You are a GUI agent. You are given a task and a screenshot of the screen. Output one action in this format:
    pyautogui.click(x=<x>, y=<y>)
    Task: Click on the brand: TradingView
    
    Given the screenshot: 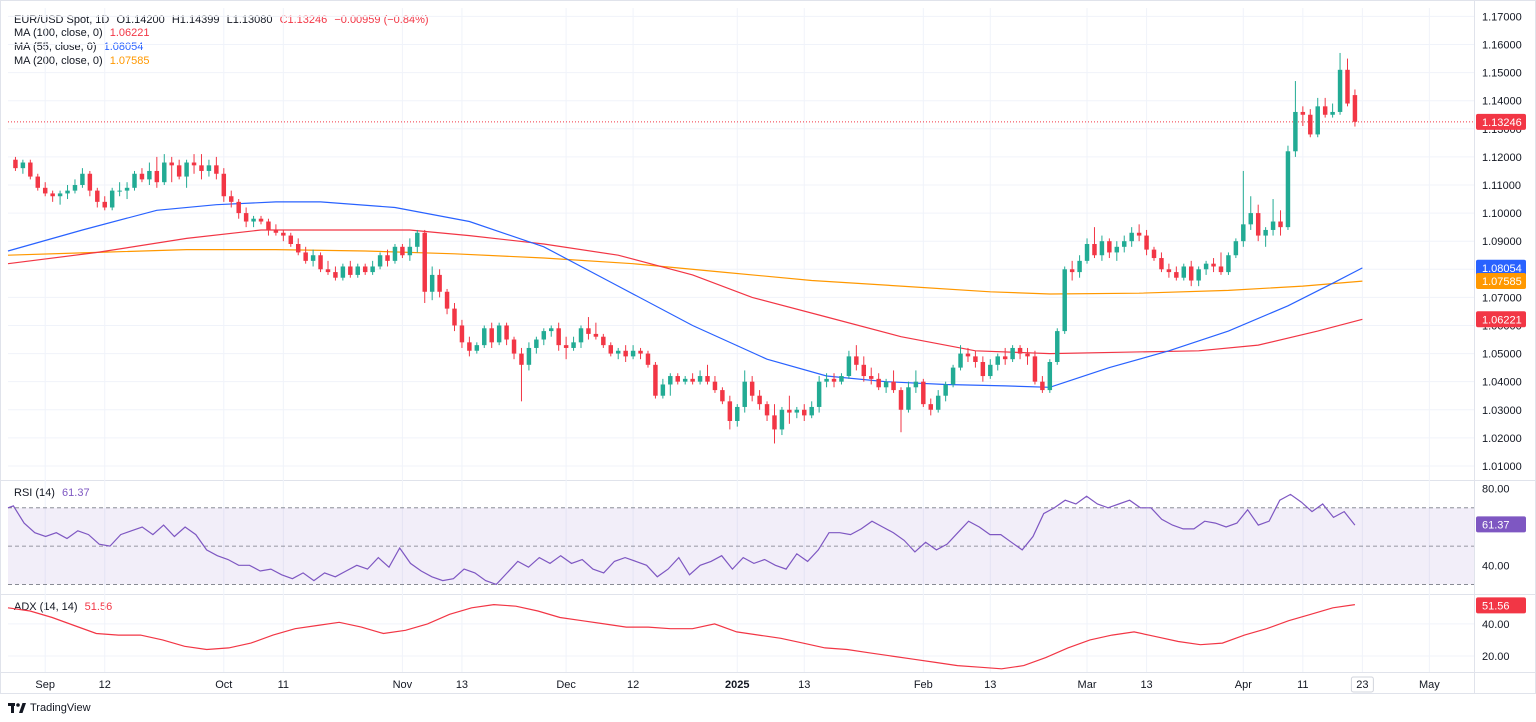 What is the action you would take?
    pyautogui.click(x=49, y=708)
    